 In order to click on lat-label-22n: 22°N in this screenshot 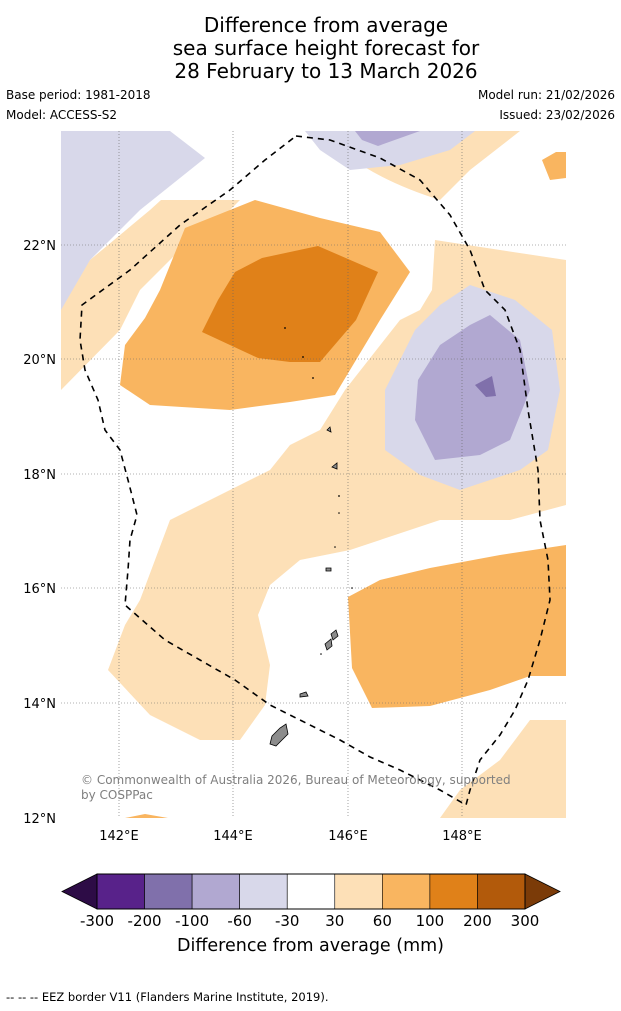, I will do `click(39, 246)`.